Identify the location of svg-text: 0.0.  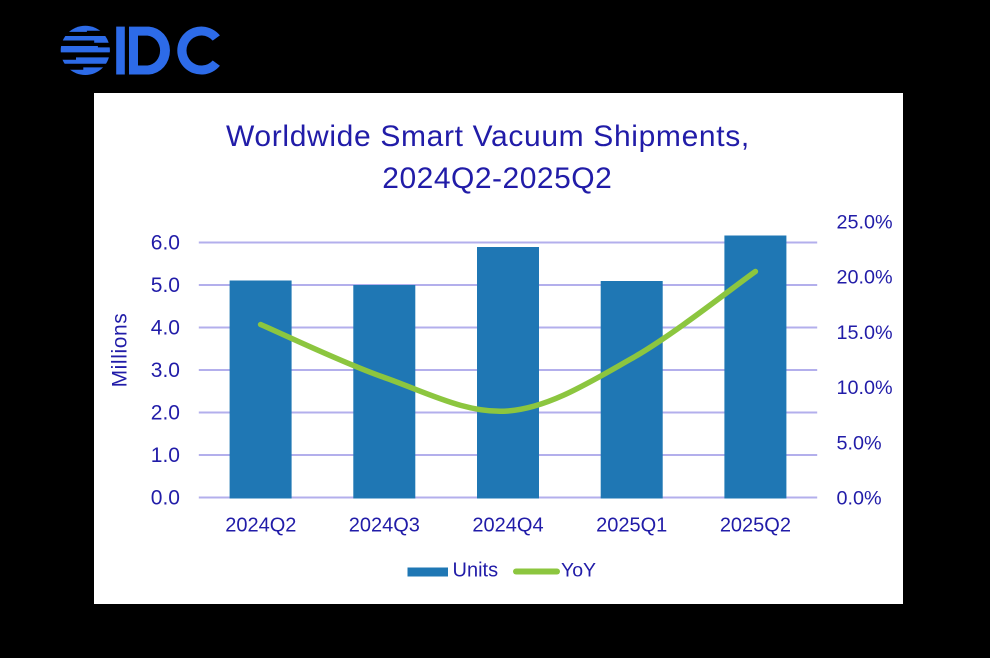
(165, 498).